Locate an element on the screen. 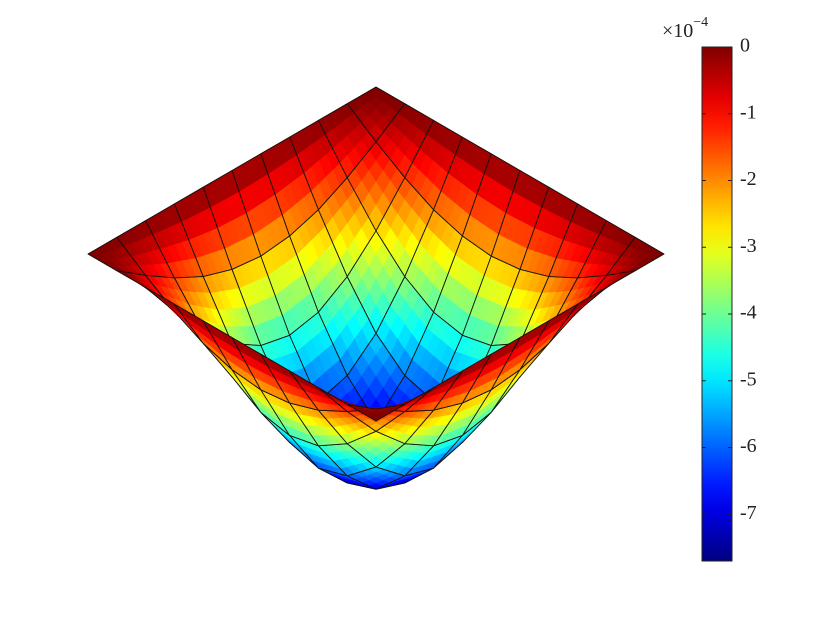 The image size is (840, 630). multiplier-exponent: −4 is located at coordinates (700, 22).